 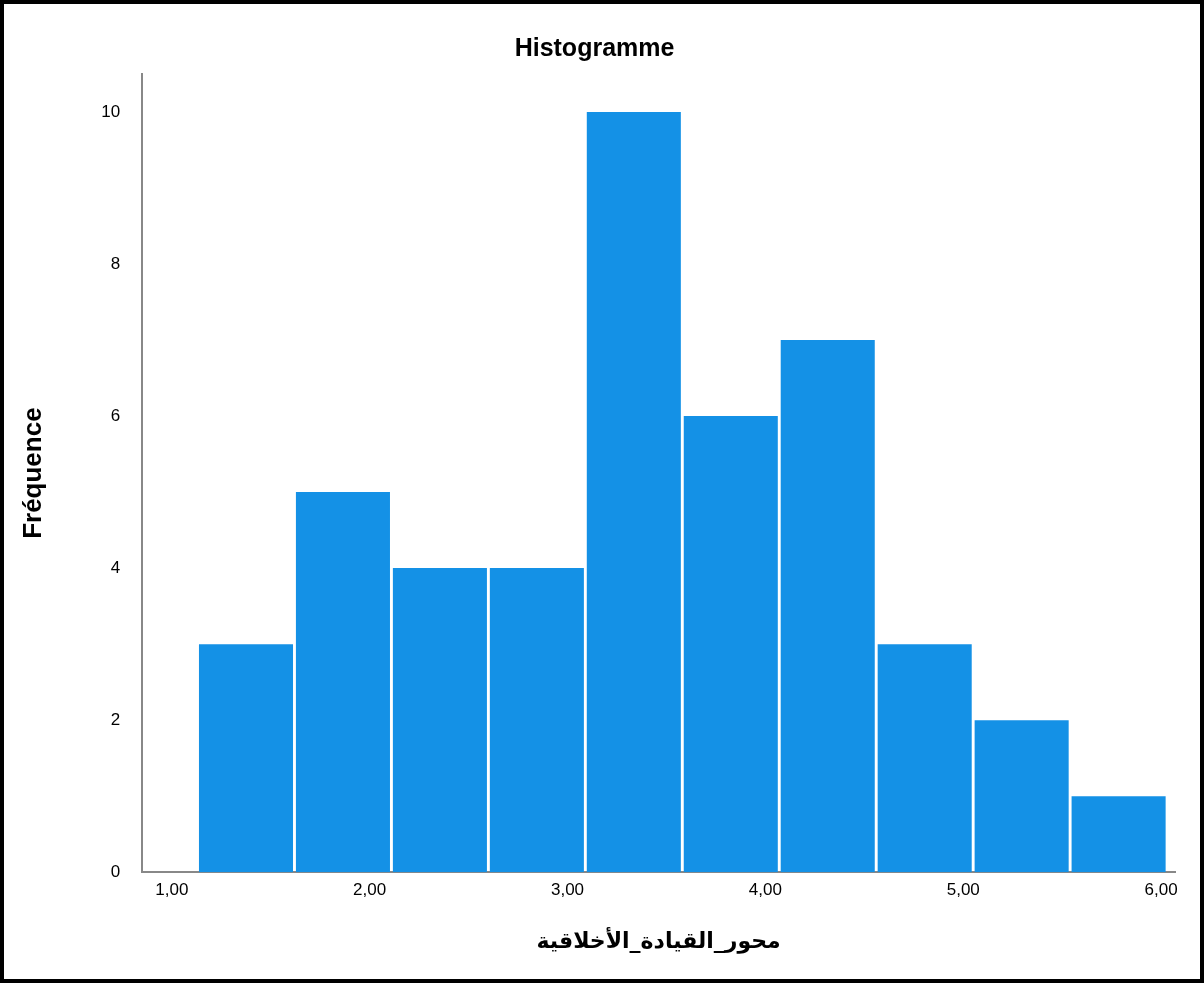 I want to click on x-tick-label: 2,00, so click(x=370, y=890).